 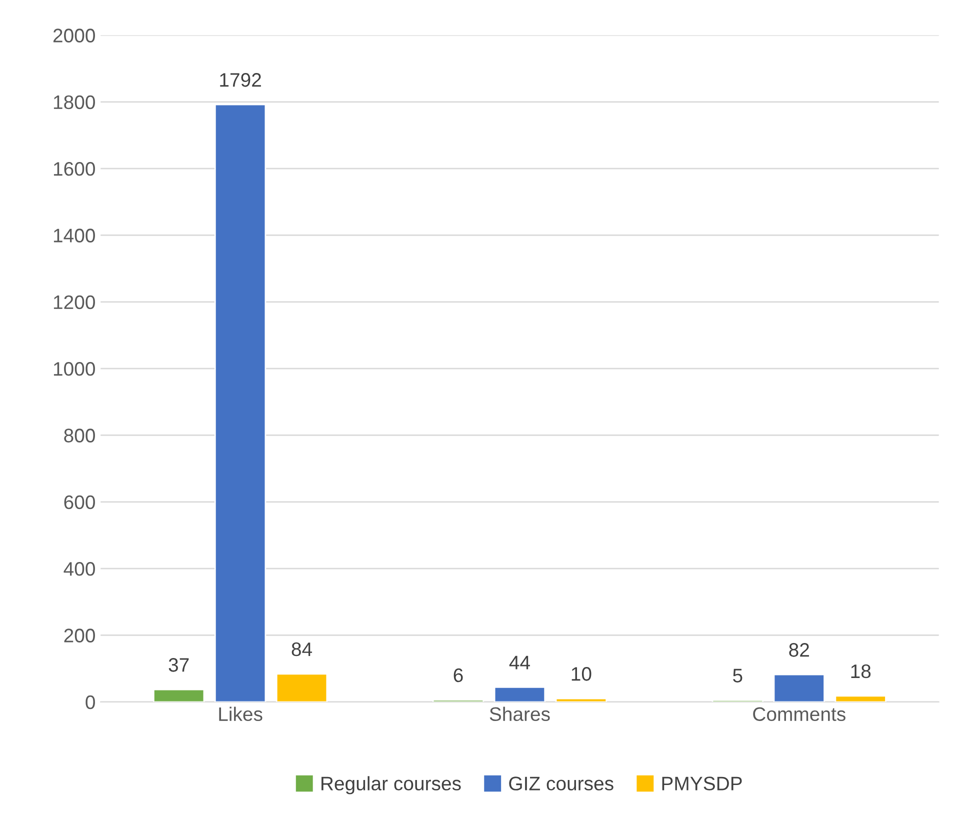 I want to click on data-label: 82, so click(x=799, y=650).